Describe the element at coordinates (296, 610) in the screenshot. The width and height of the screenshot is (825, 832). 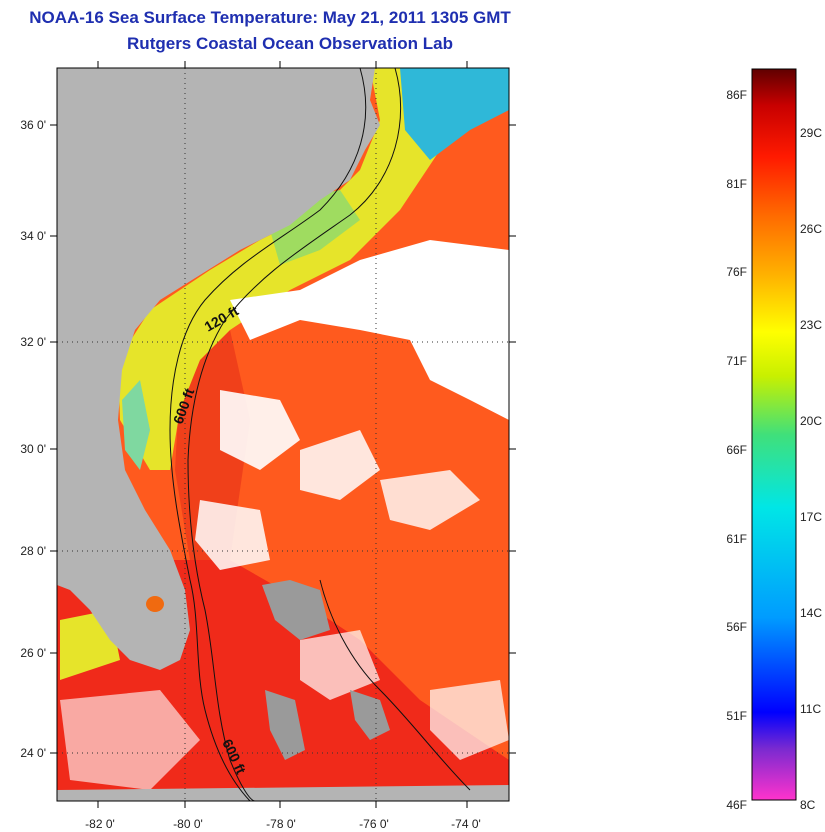
I see `bahamas-bank-north` at that location.